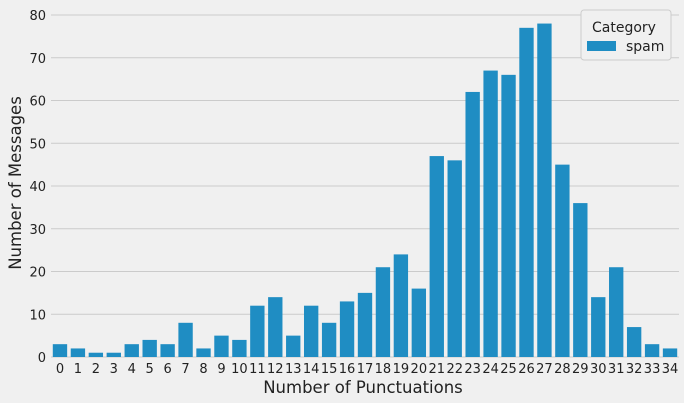 The height and width of the screenshot is (403, 684). Describe the element at coordinates (526, 369) in the screenshot. I see `x-tick-label-26: 26` at that location.